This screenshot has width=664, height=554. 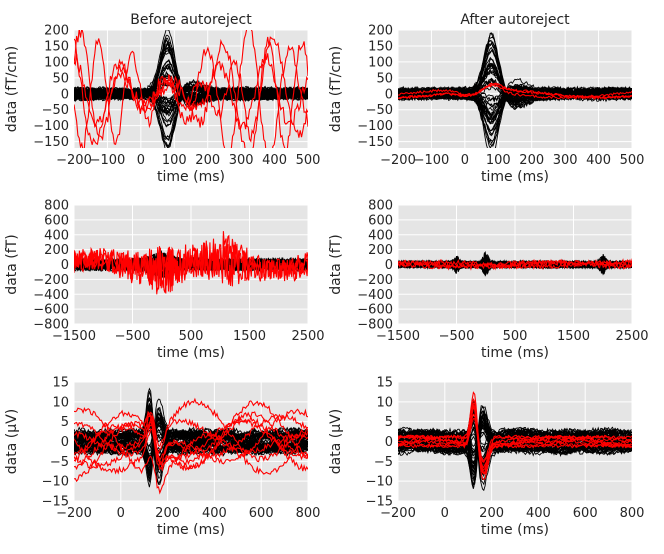 I want to click on y-tick-label: −800, so click(x=51, y=325).